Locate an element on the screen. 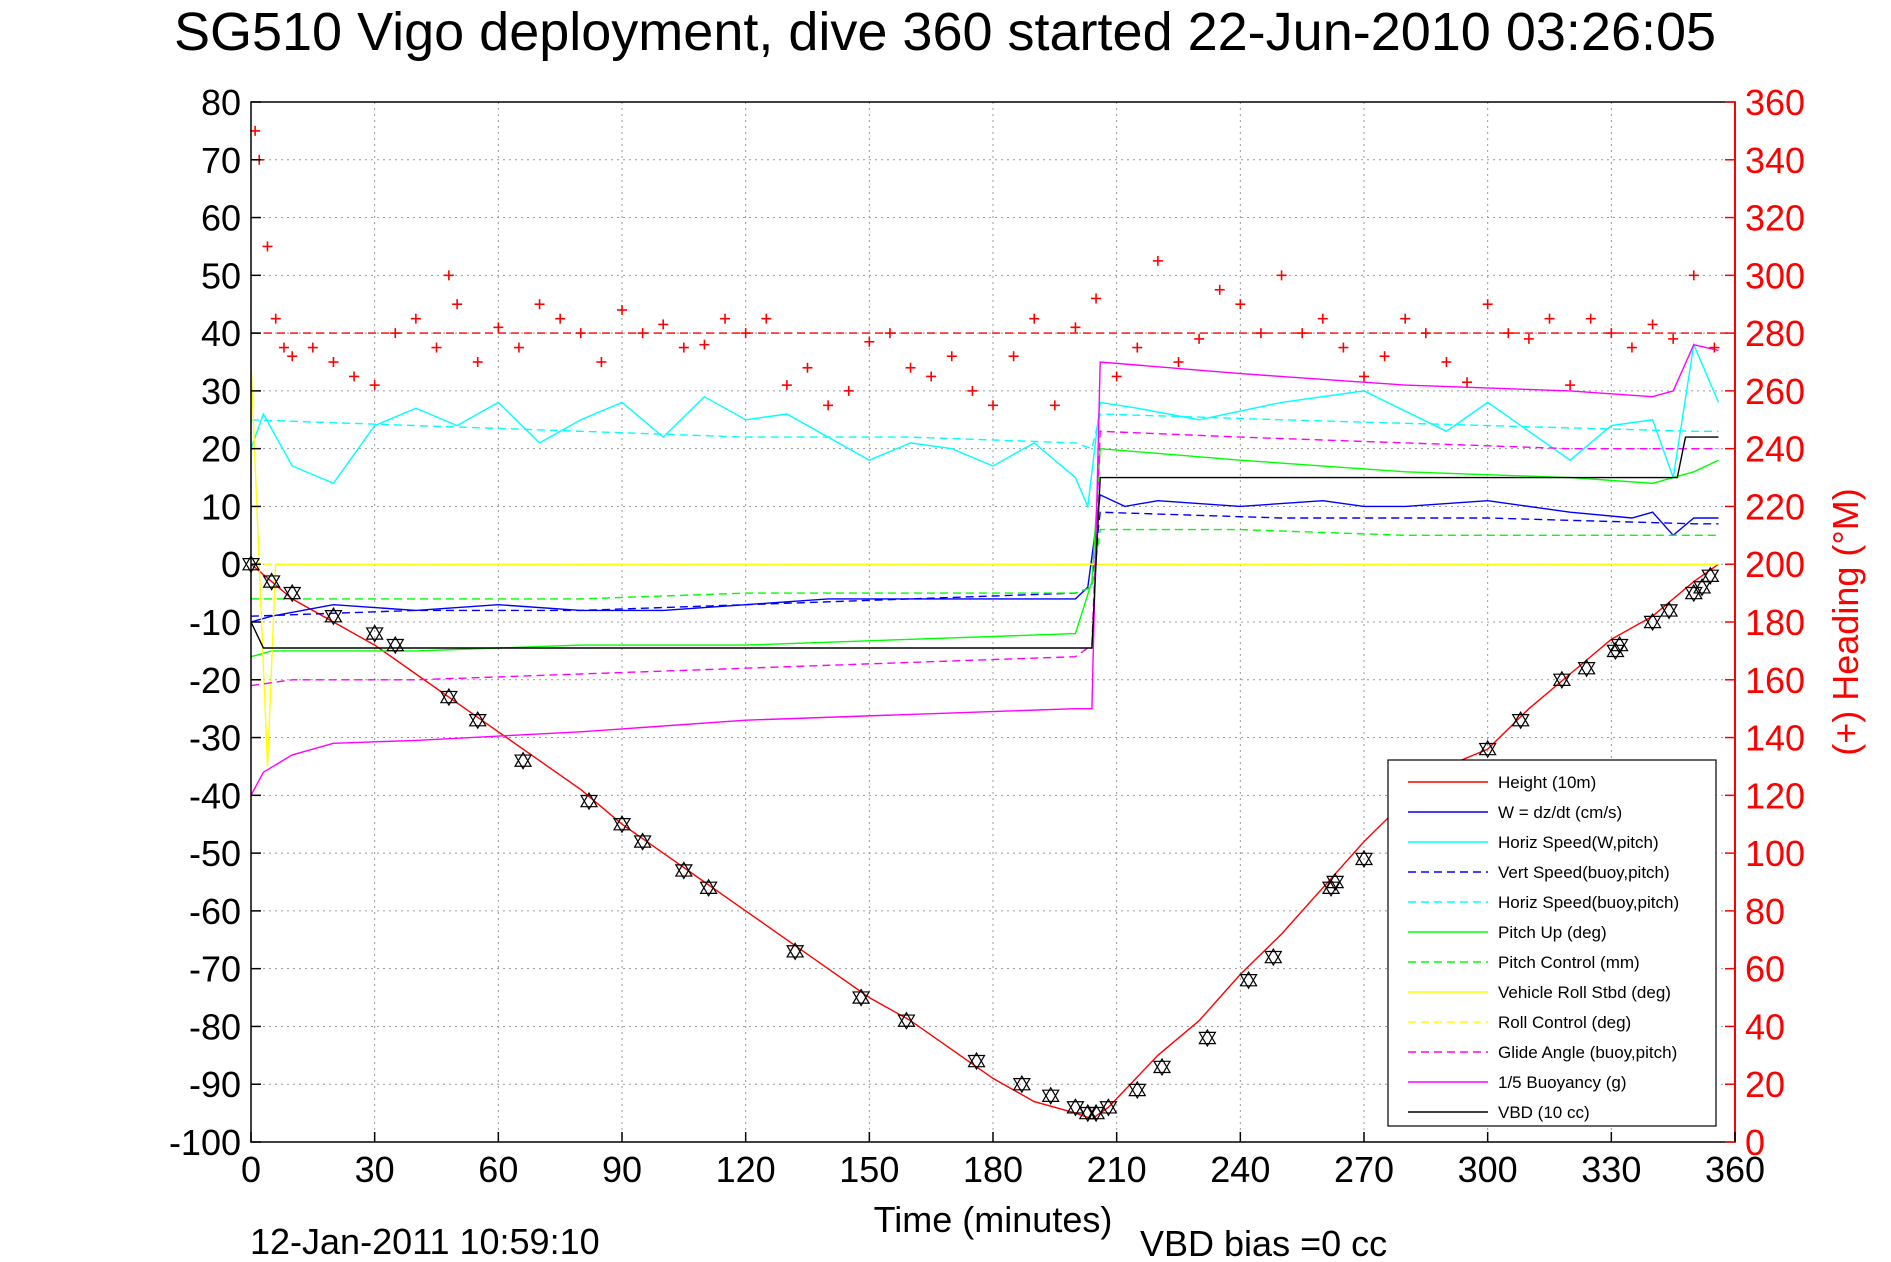 The width and height of the screenshot is (1891, 1262). y-tick-label: 10 is located at coordinates (221, 506).